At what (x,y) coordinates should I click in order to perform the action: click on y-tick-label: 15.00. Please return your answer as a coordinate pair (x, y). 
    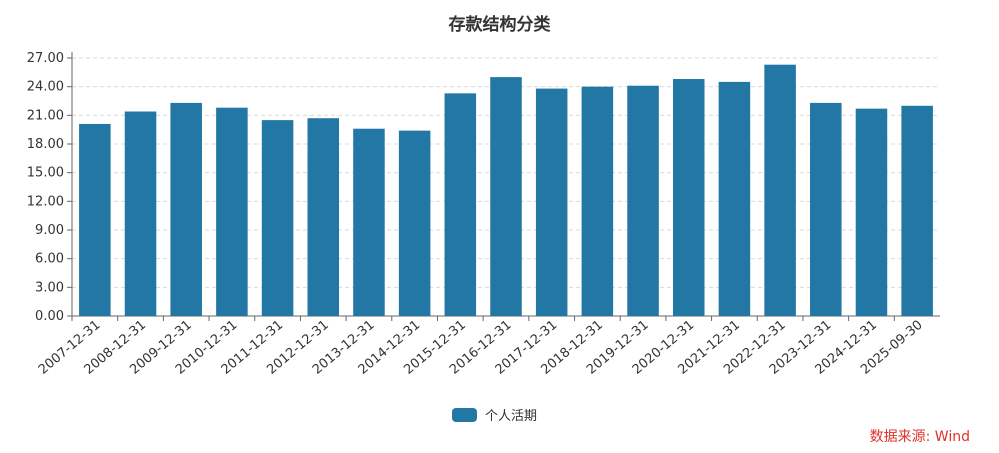
    Looking at the image, I should click on (45, 173).